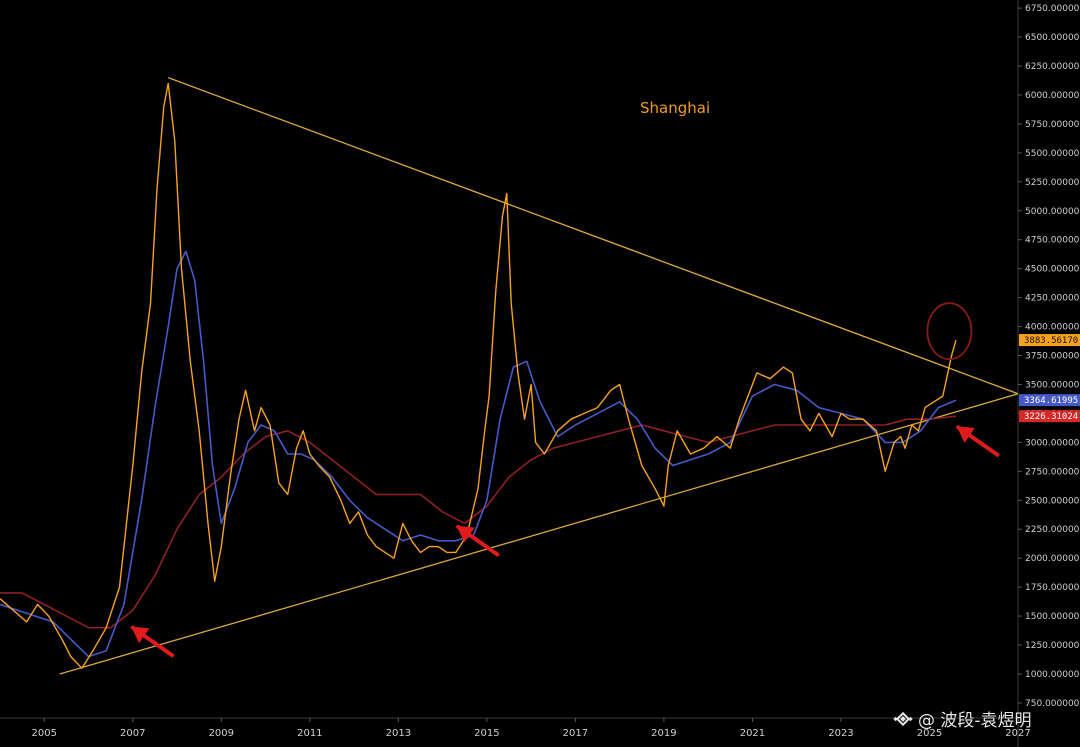  Describe the element at coordinates (752, 733) in the screenshot. I see `x-tick-label: 2021` at that location.